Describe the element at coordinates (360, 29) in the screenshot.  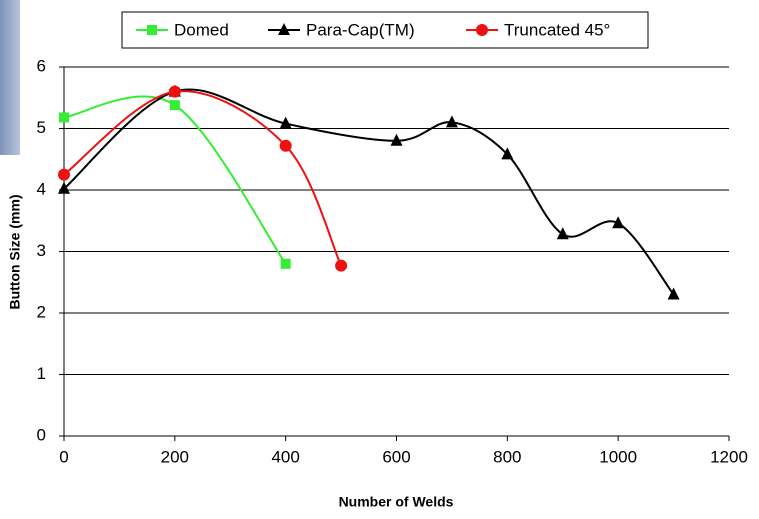
I see `legend-label: Para-Cap(TM)` at that location.